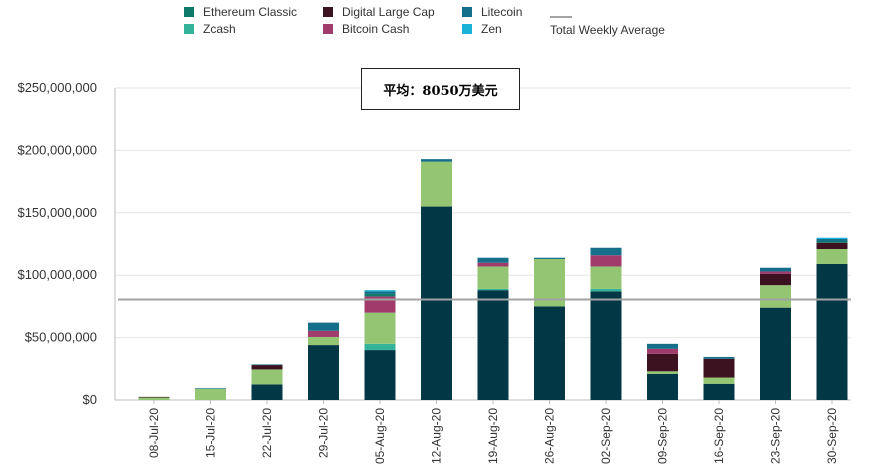 Image resolution: width=876 pixels, height=465 pixels. I want to click on y-tick-label: $100,000,000, so click(57, 274).